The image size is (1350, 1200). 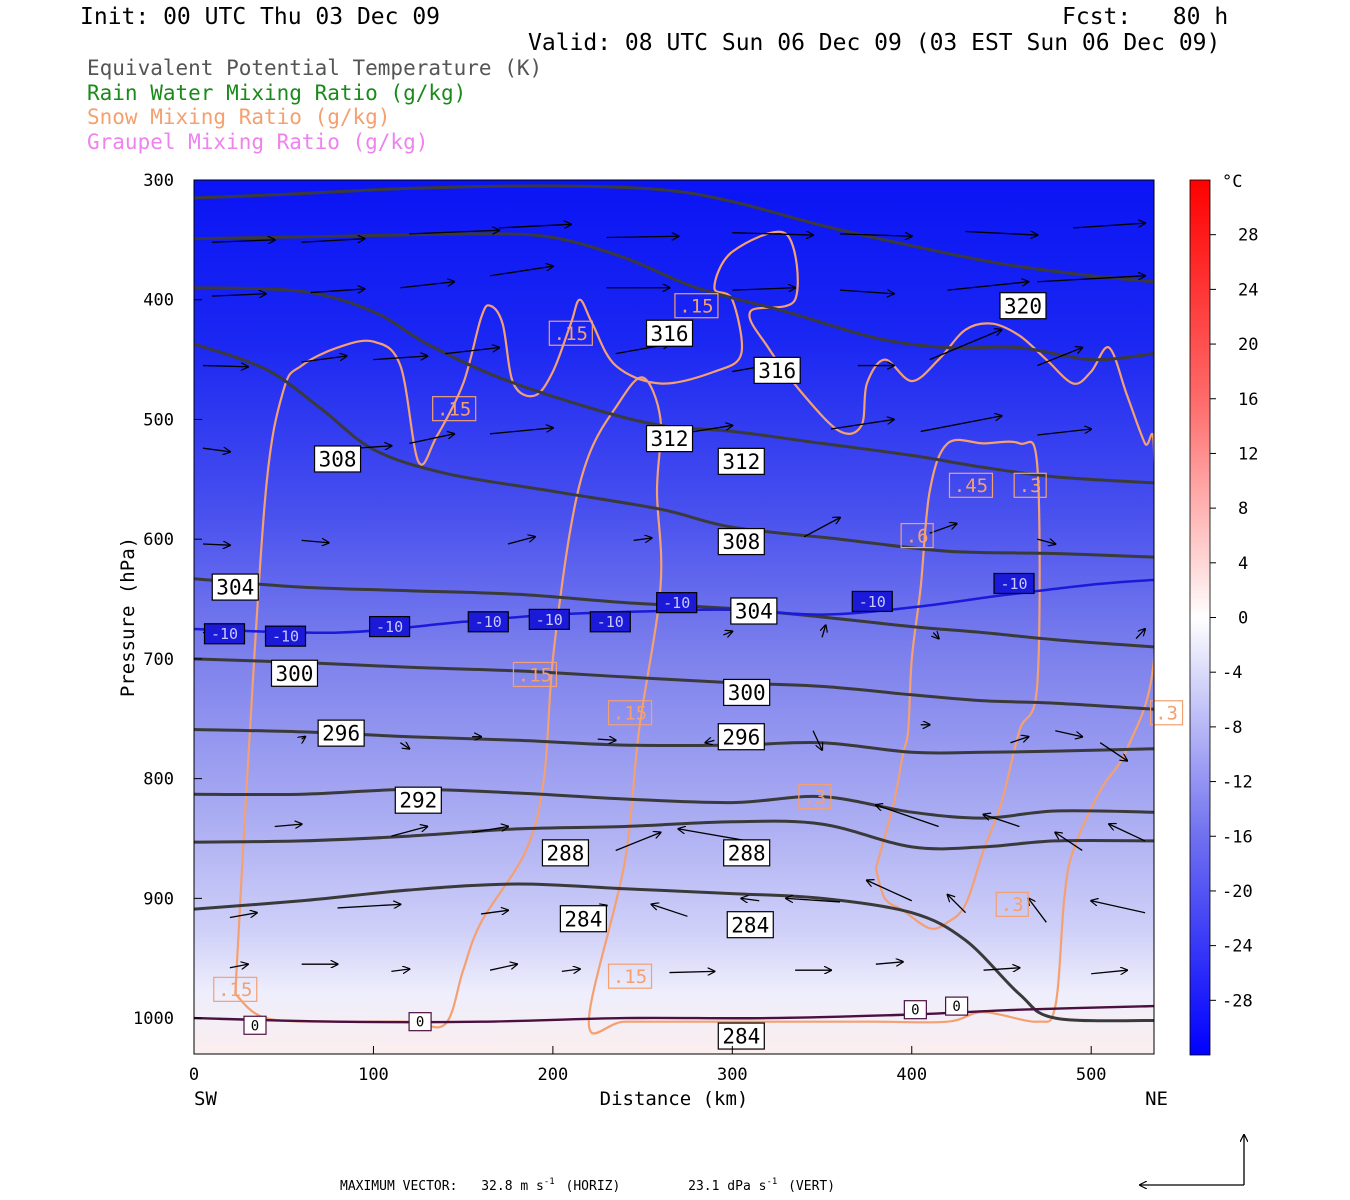 I want to click on zero-isotherm-label: 0, so click(x=915, y=1010).